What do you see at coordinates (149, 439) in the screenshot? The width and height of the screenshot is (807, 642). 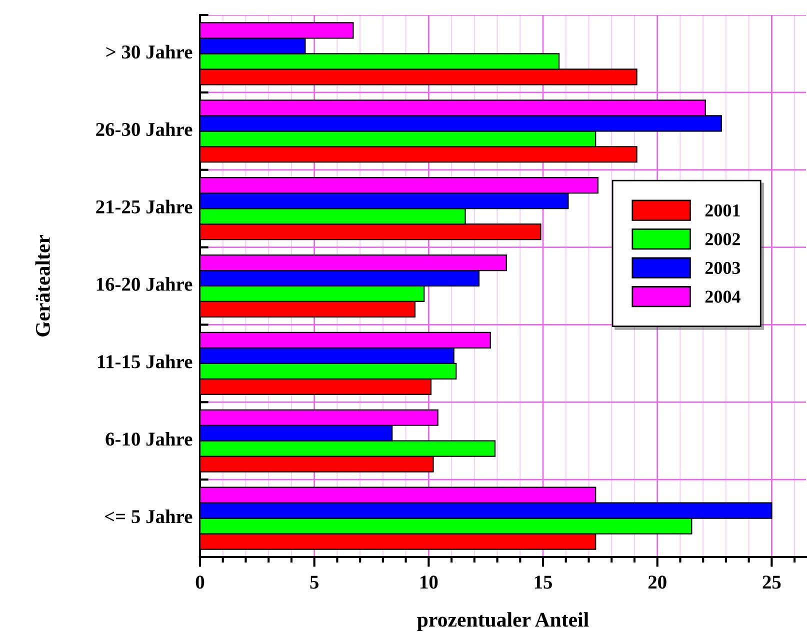 I see `y-tick-label: 6-10 Jahre` at bounding box center [149, 439].